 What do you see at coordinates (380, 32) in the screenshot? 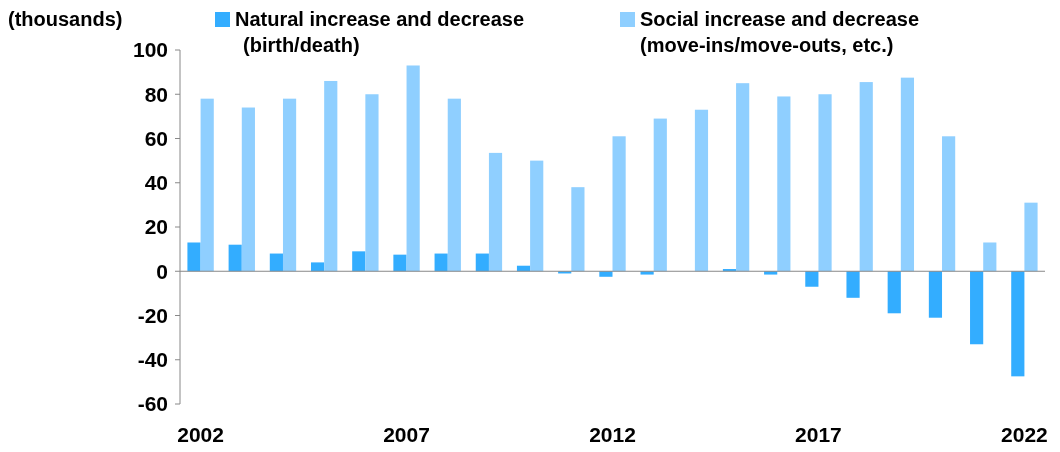
I see `legend-label: Natural increase and decrease (birth/death)` at bounding box center [380, 32].